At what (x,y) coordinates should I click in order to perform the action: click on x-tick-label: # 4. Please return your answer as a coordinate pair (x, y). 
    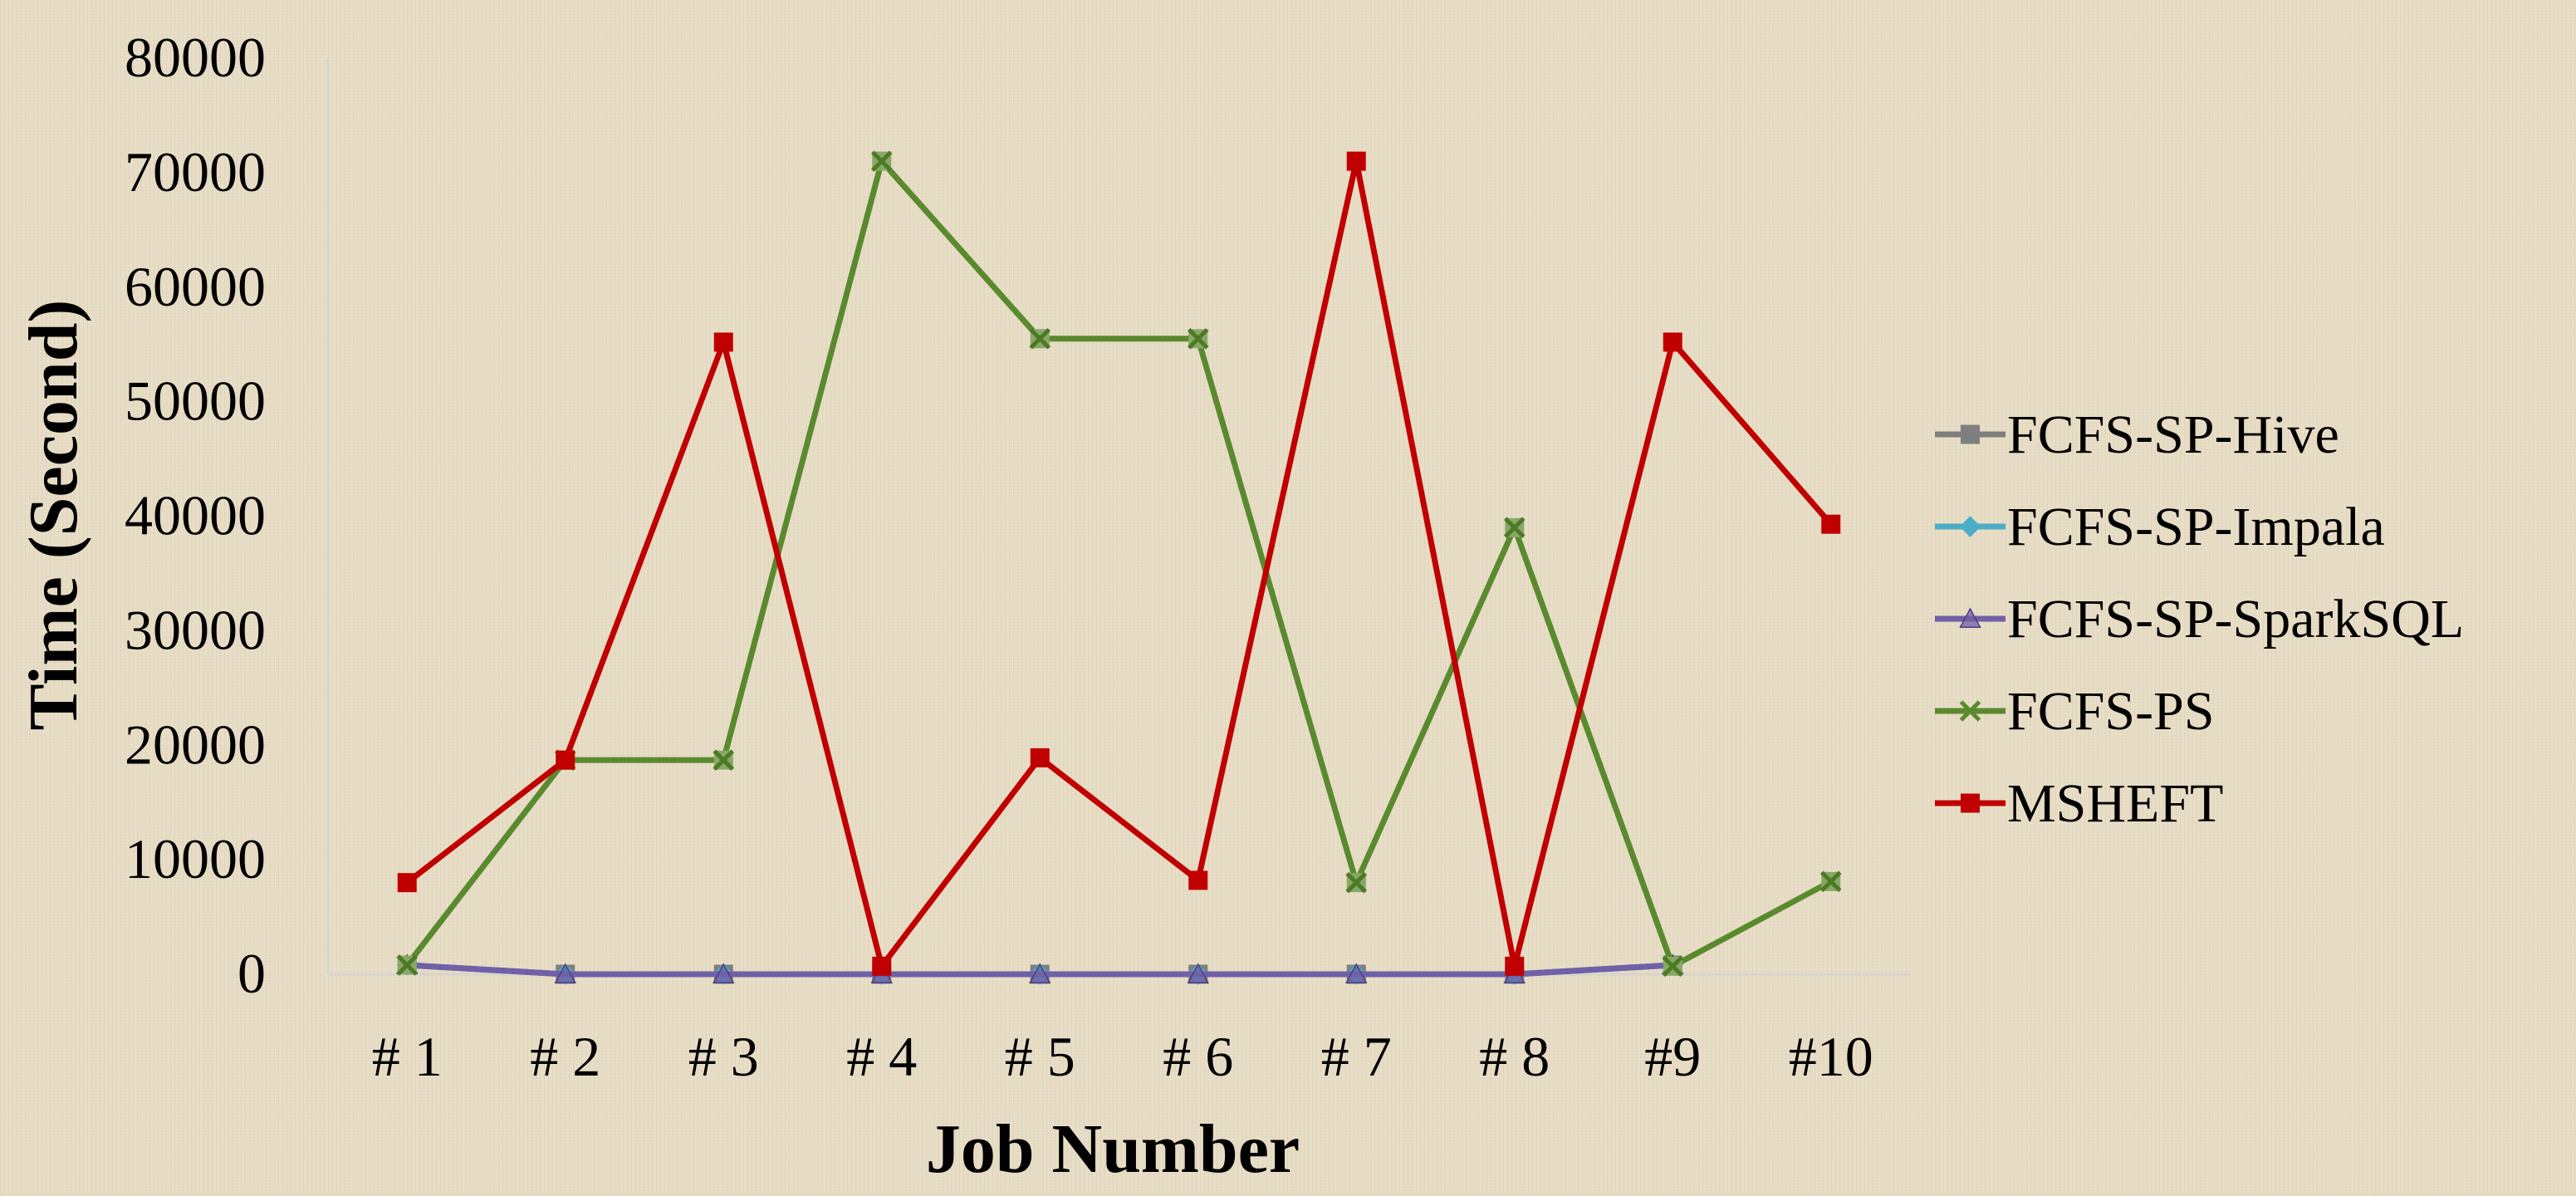
    Looking at the image, I should click on (882, 1057).